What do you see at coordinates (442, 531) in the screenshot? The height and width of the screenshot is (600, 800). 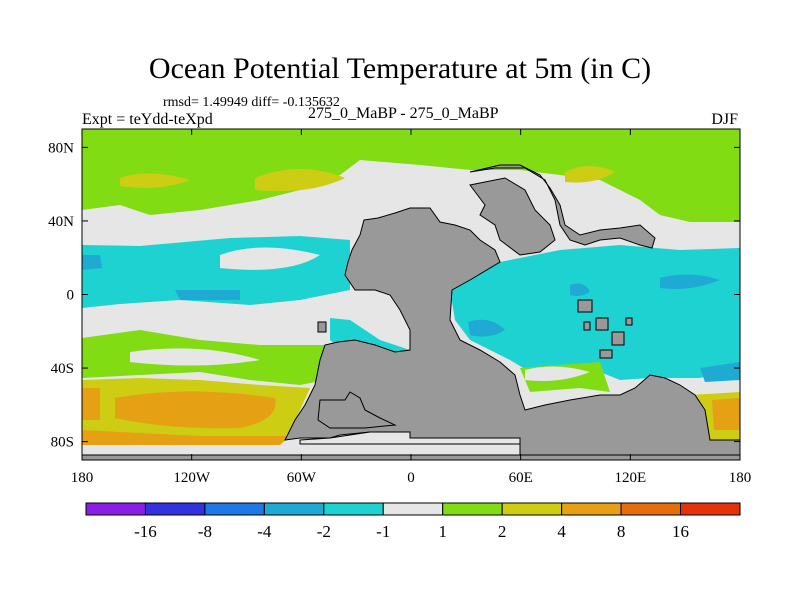 I see `colorbar-label: 1` at bounding box center [442, 531].